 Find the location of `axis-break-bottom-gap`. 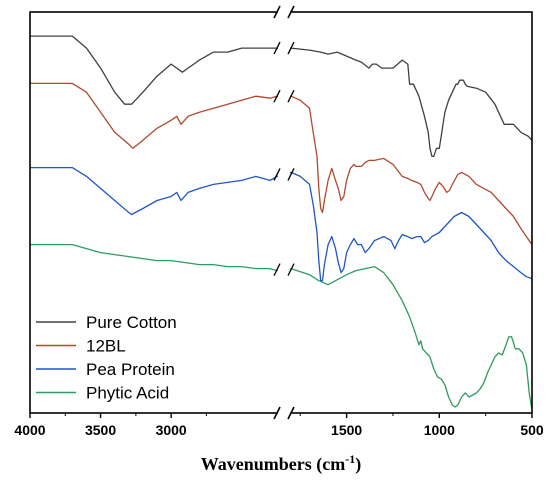

axis-break-bottom-gap is located at coordinates (284, 413).